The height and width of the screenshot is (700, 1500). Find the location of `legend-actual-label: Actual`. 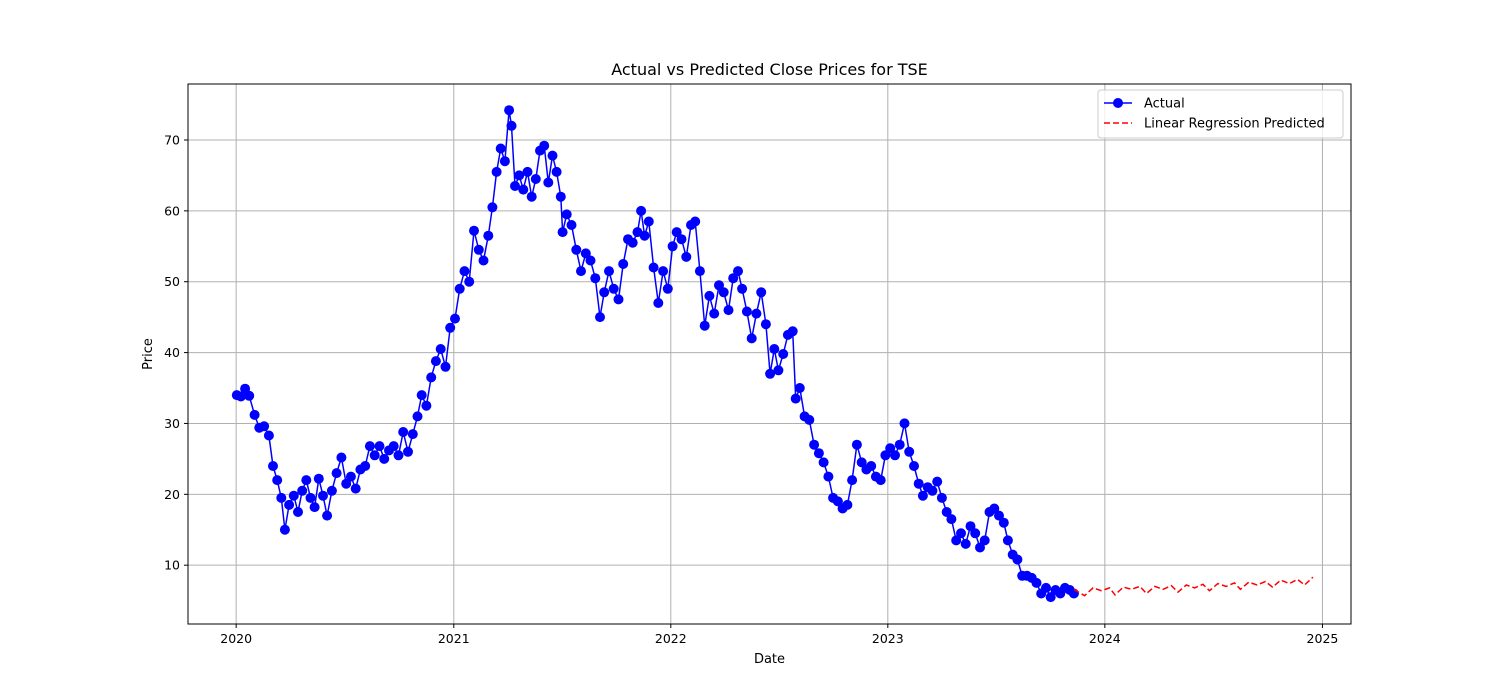

legend-actual-label: Actual is located at coordinates (1164, 104).